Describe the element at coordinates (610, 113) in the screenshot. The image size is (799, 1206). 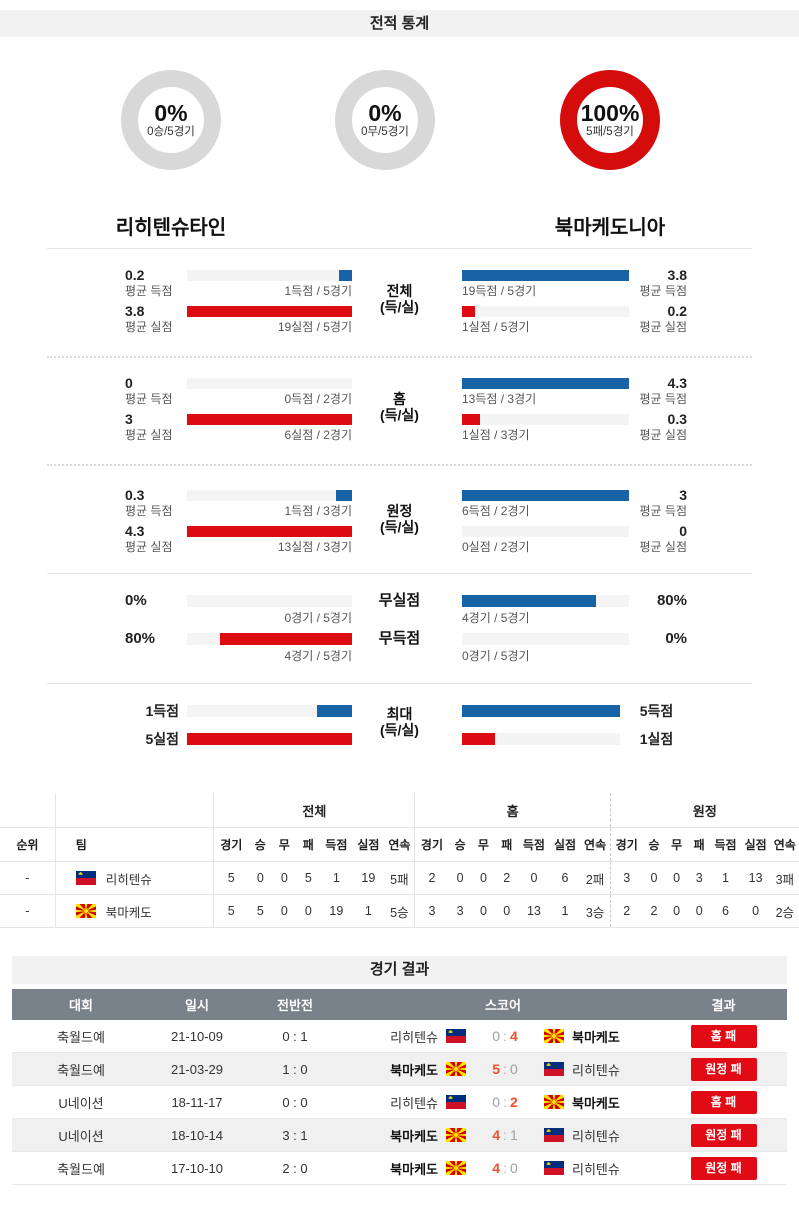
I see `loss-rate-percent: 100%` at that location.